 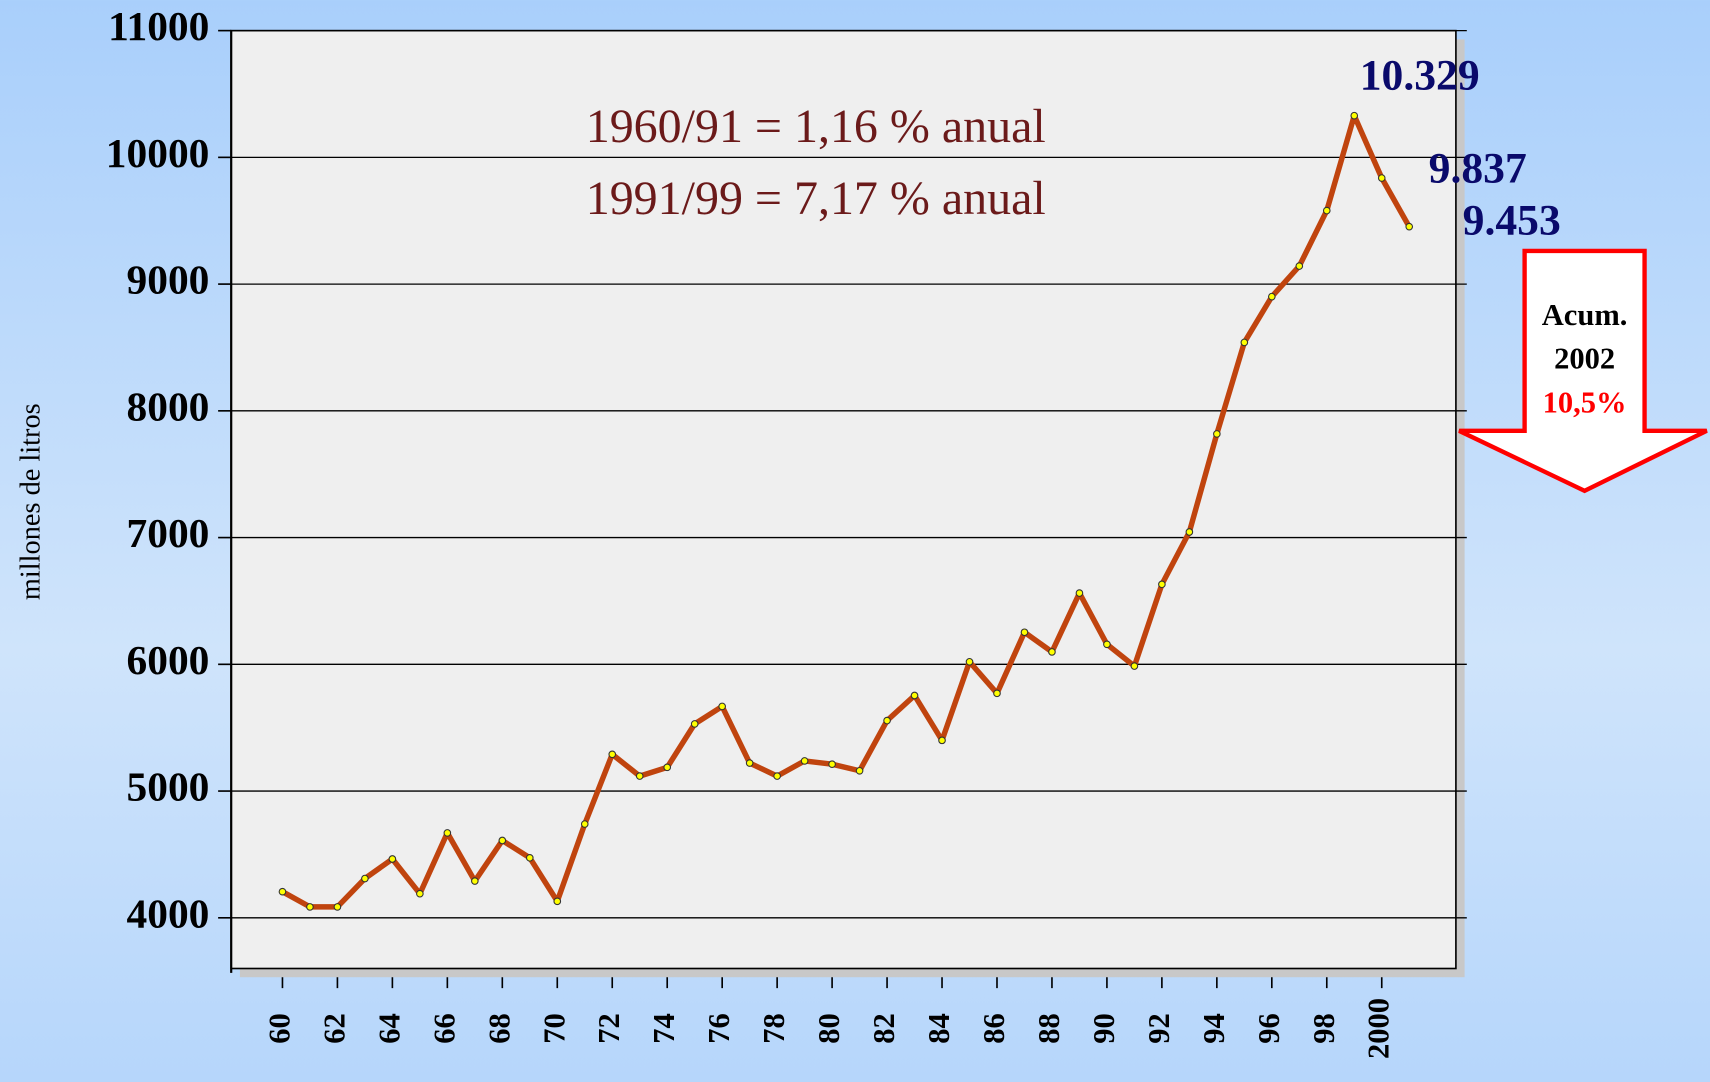 I want to click on y-tick-label: 4000, so click(x=168, y=913).